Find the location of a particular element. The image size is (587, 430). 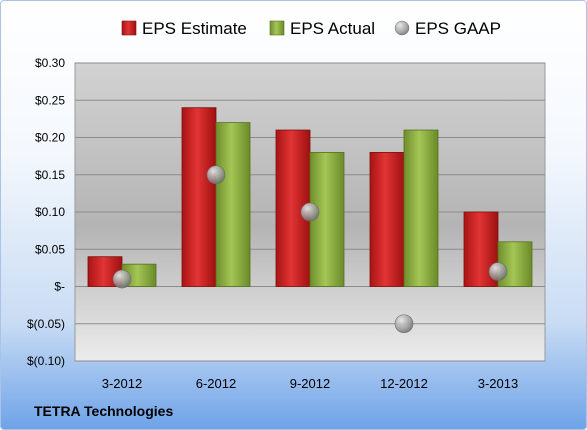

x-tick-label: 6-2012 is located at coordinates (216, 383).